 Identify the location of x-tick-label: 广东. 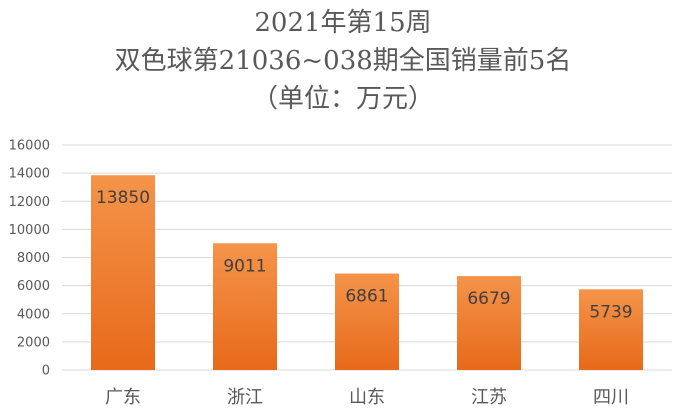
(123, 397).